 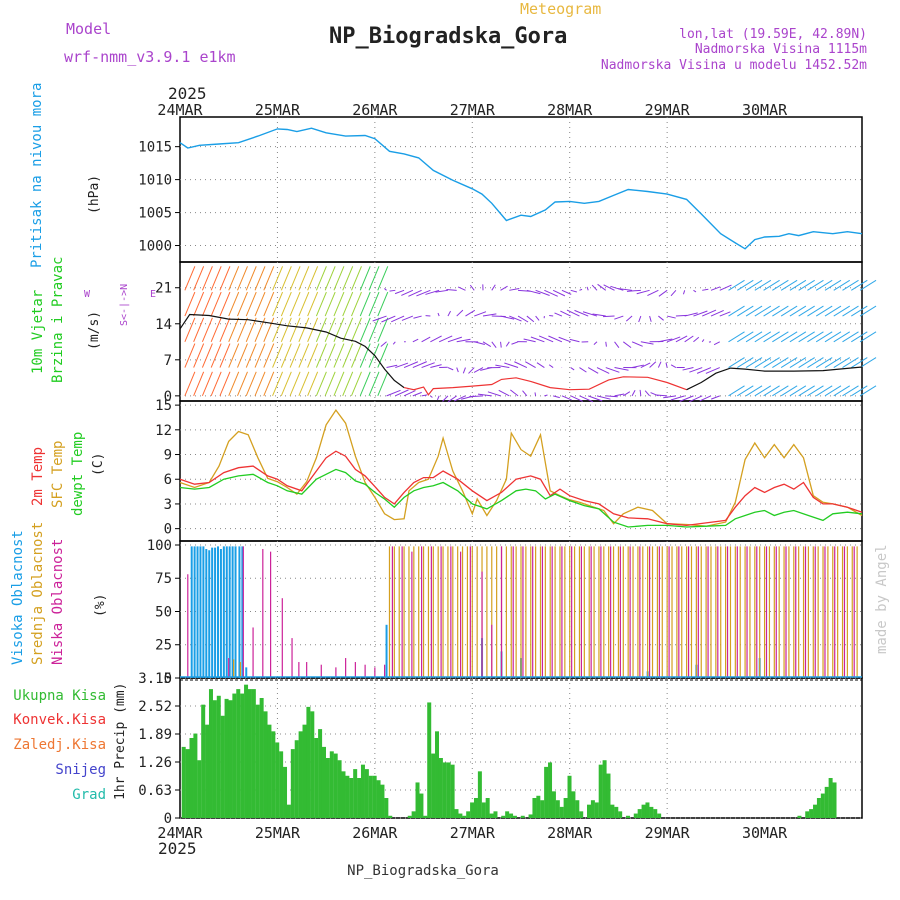 What do you see at coordinates (448, 36) in the screenshot?
I see `station-title: NP_Biogradska_Gora` at bounding box center [448, 36].